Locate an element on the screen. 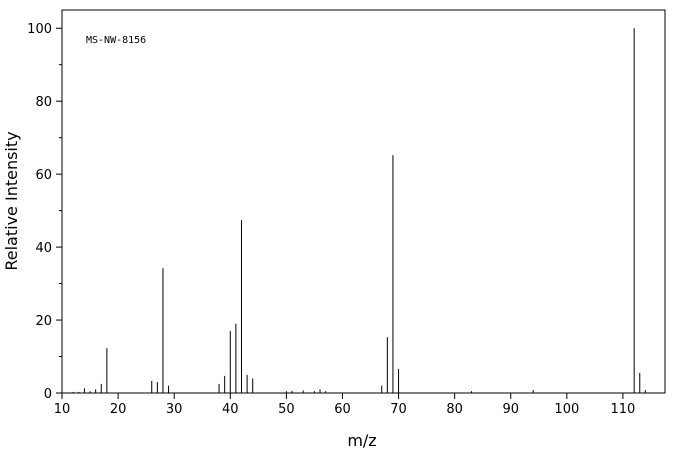 The height and width of the screenshot is (455, 676). x-tick-label: 90 is located at coordinates (510, 409).